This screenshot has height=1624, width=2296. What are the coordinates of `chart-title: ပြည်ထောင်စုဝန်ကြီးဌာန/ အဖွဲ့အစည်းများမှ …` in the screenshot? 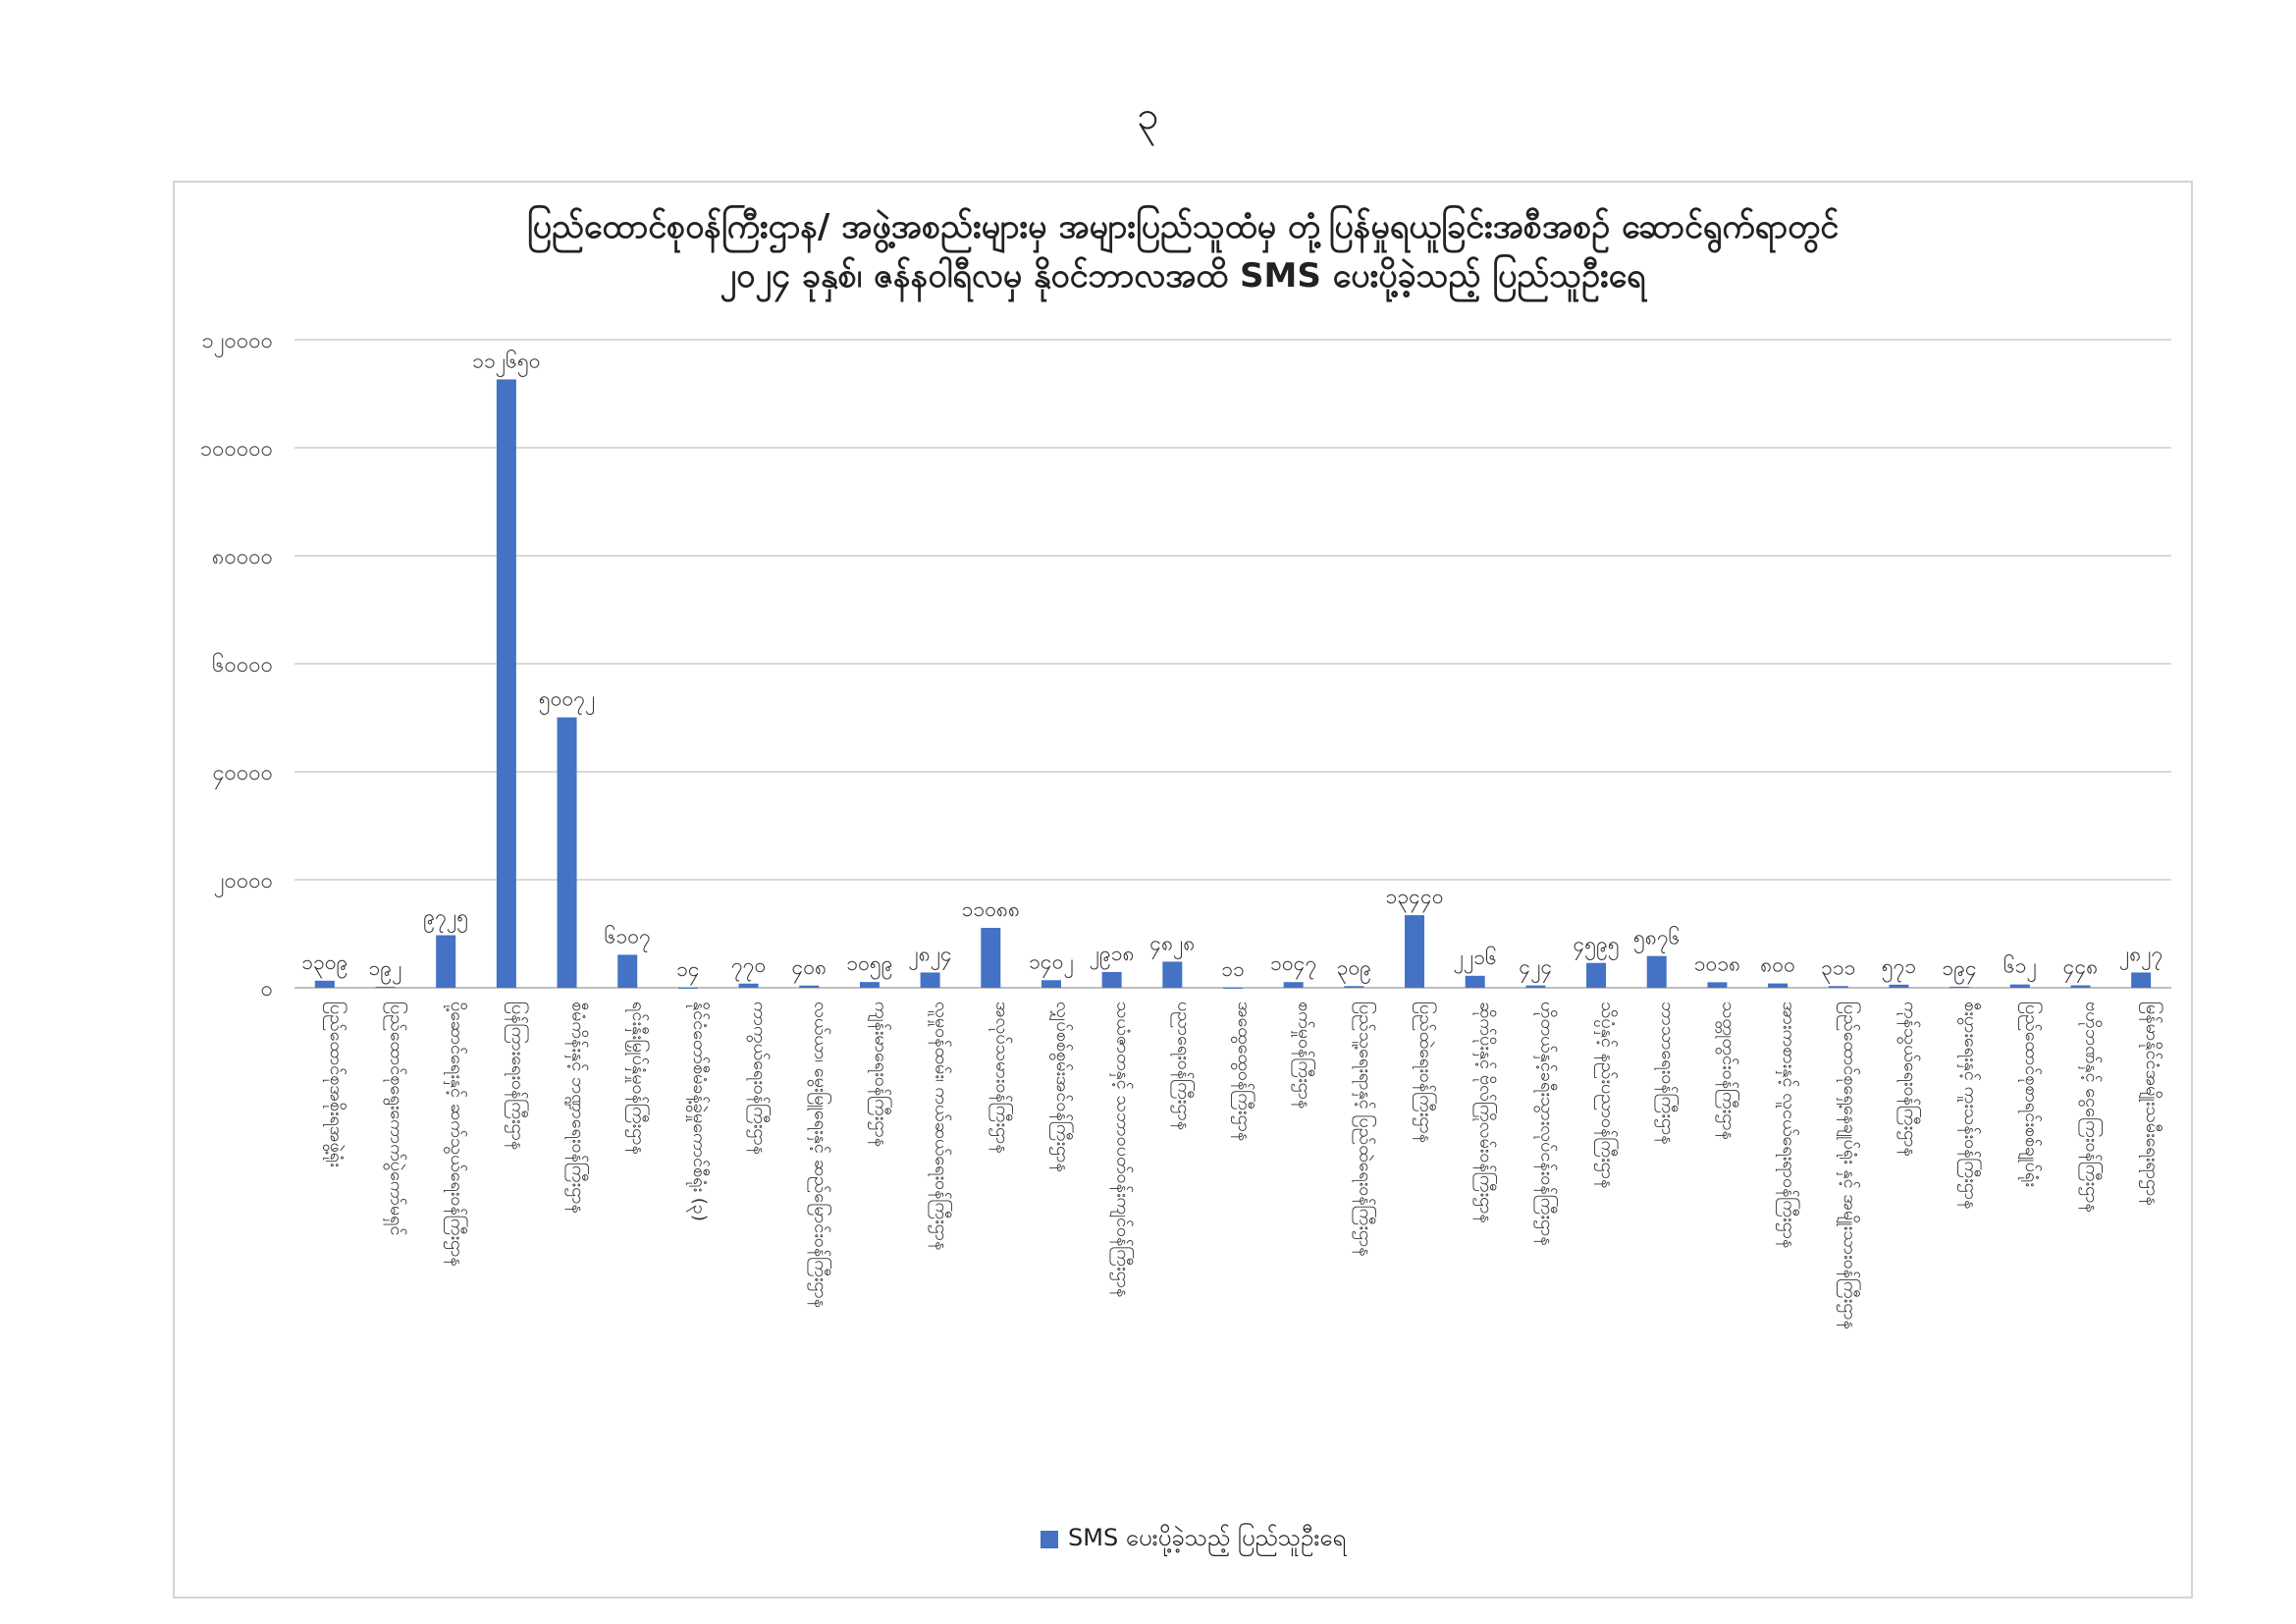 It's located at (1183, 226).